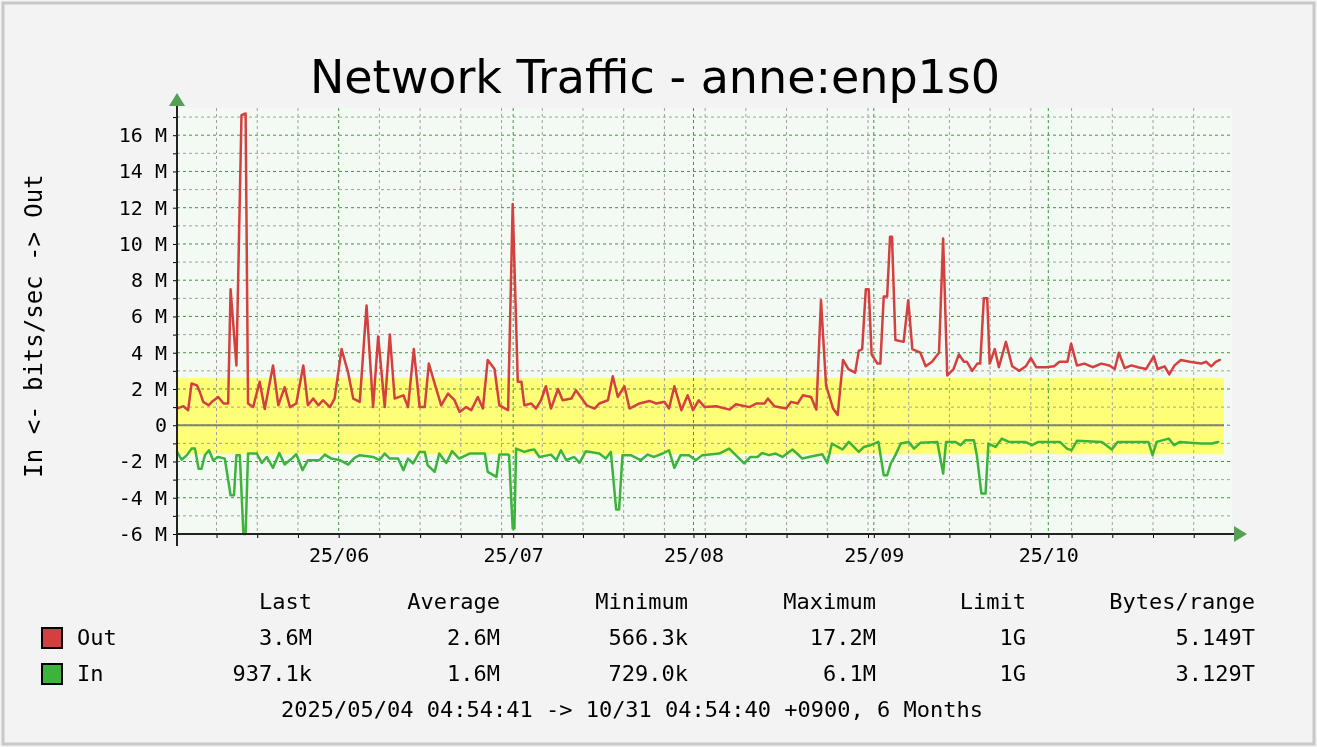 The image size is (1317, 747). Describe the element at coordinates (148, 316) in the screenshot. I see `y-tick-label: 6 M` at that location.